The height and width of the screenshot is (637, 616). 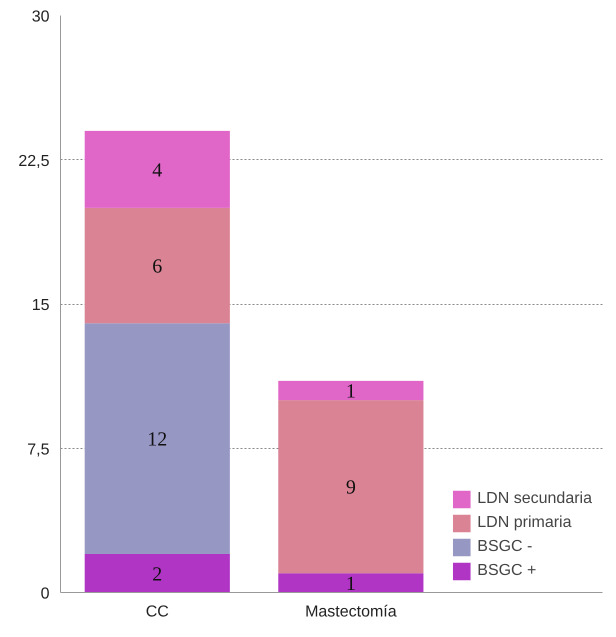 I want to click on data-label: 12, so click(x=157, y=439).